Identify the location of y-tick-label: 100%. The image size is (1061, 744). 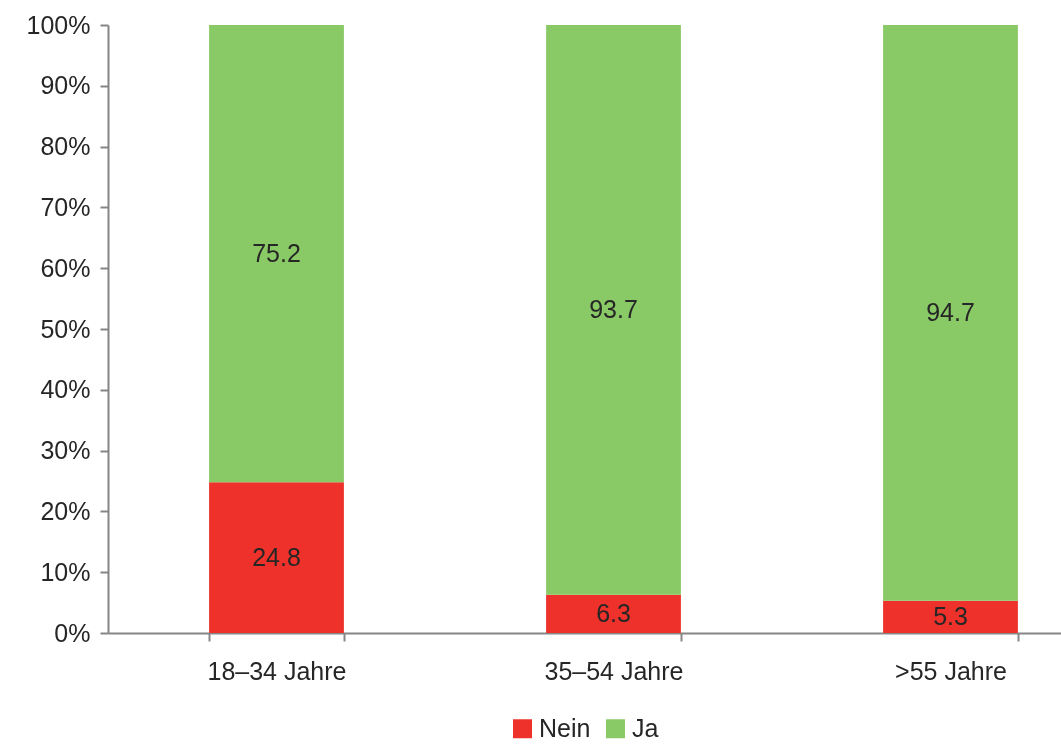
(58, 24).